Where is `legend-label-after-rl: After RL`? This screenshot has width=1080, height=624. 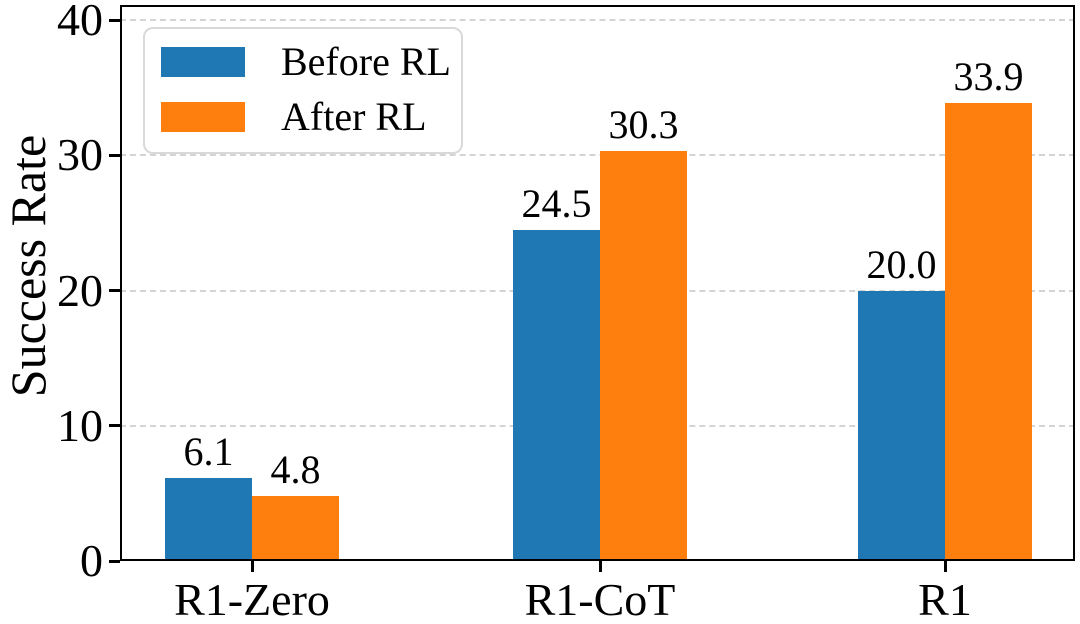
legend-label-after-rl: After RL is located at coordinates (354, 116).